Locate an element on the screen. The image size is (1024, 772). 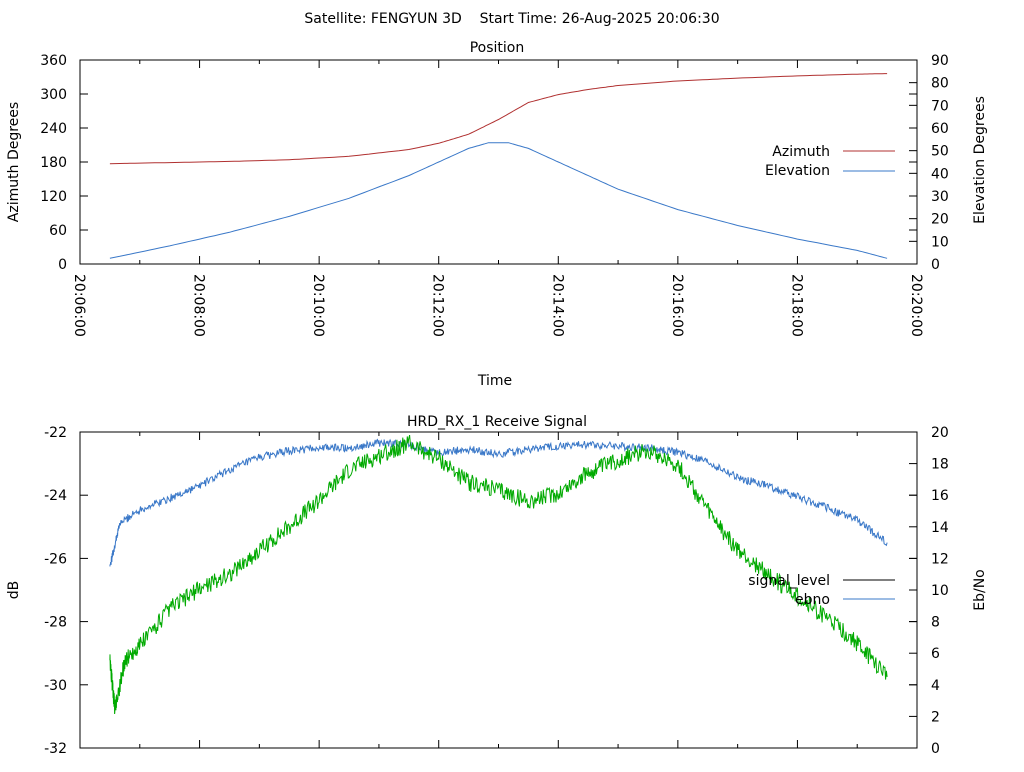
y2-tick-label: 16 is located at coordinates (940, 496).